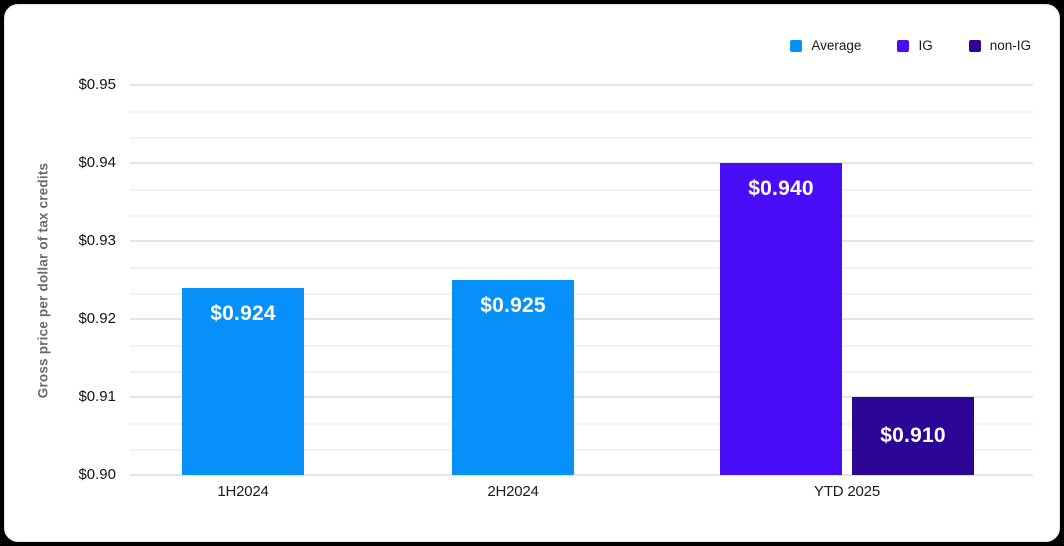  I want to click on legend-item-average: Average, so click(825, 46).